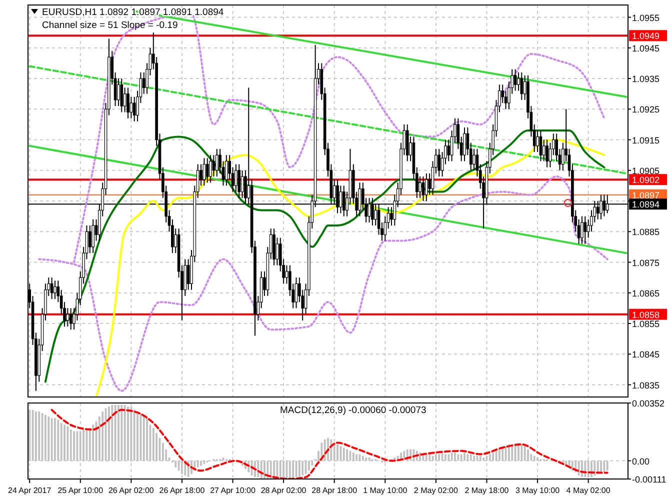 The image size is (670, 502). Describe the element at coordinates (641, 461) in the screenshot. I see `y-tick-label: 0.00` at that location.